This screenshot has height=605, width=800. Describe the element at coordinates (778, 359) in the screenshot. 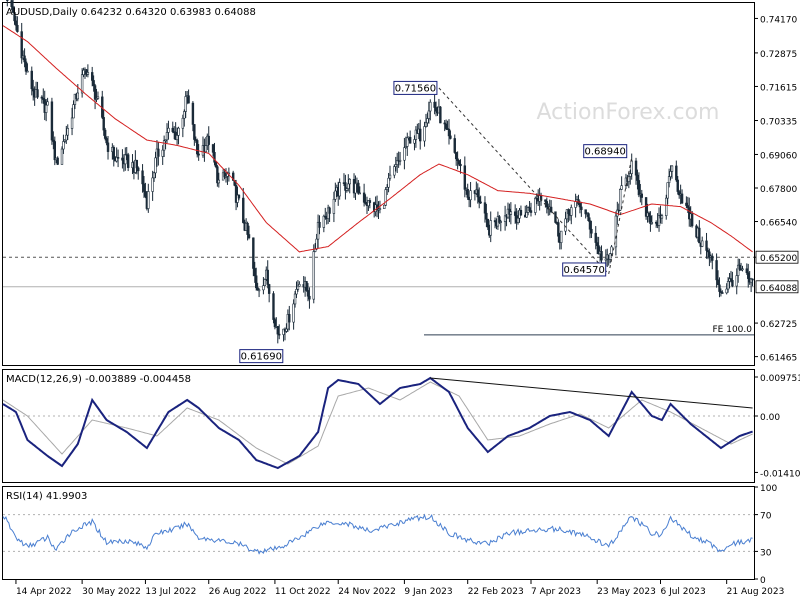

I see `y-tick-label: 0.61465` at that location.